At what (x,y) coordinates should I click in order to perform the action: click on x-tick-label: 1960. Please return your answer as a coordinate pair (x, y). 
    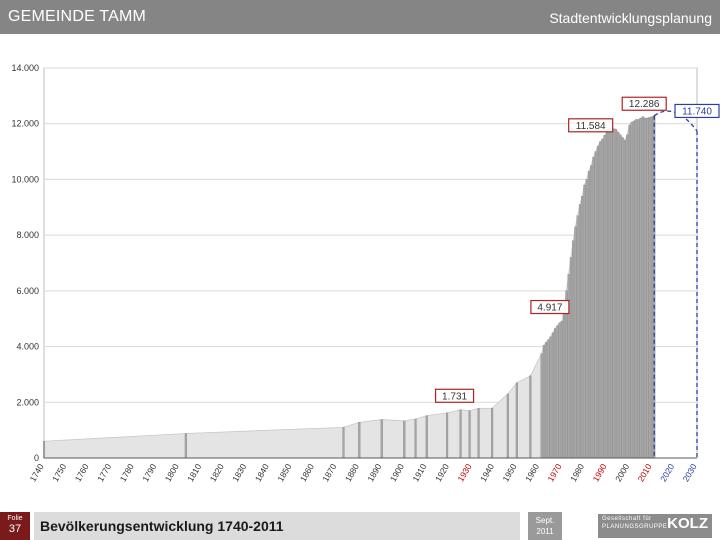
    Looking at the image, I should click on (532, 473).